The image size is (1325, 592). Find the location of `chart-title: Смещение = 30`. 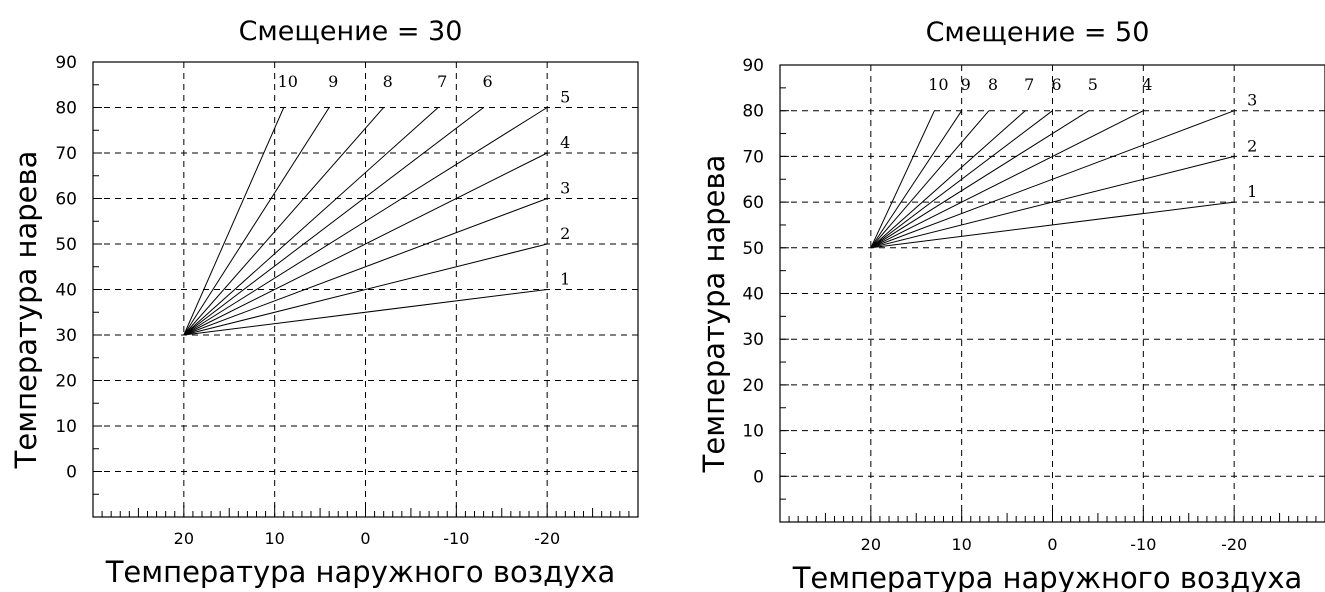

chart-title: Смещение = 30 is located at coordinates (351, 31).